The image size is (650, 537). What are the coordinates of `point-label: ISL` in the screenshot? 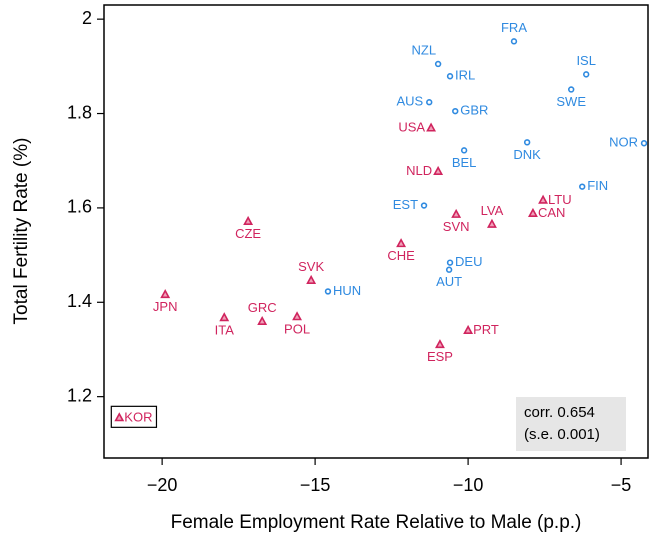 It's located at (586, 60).